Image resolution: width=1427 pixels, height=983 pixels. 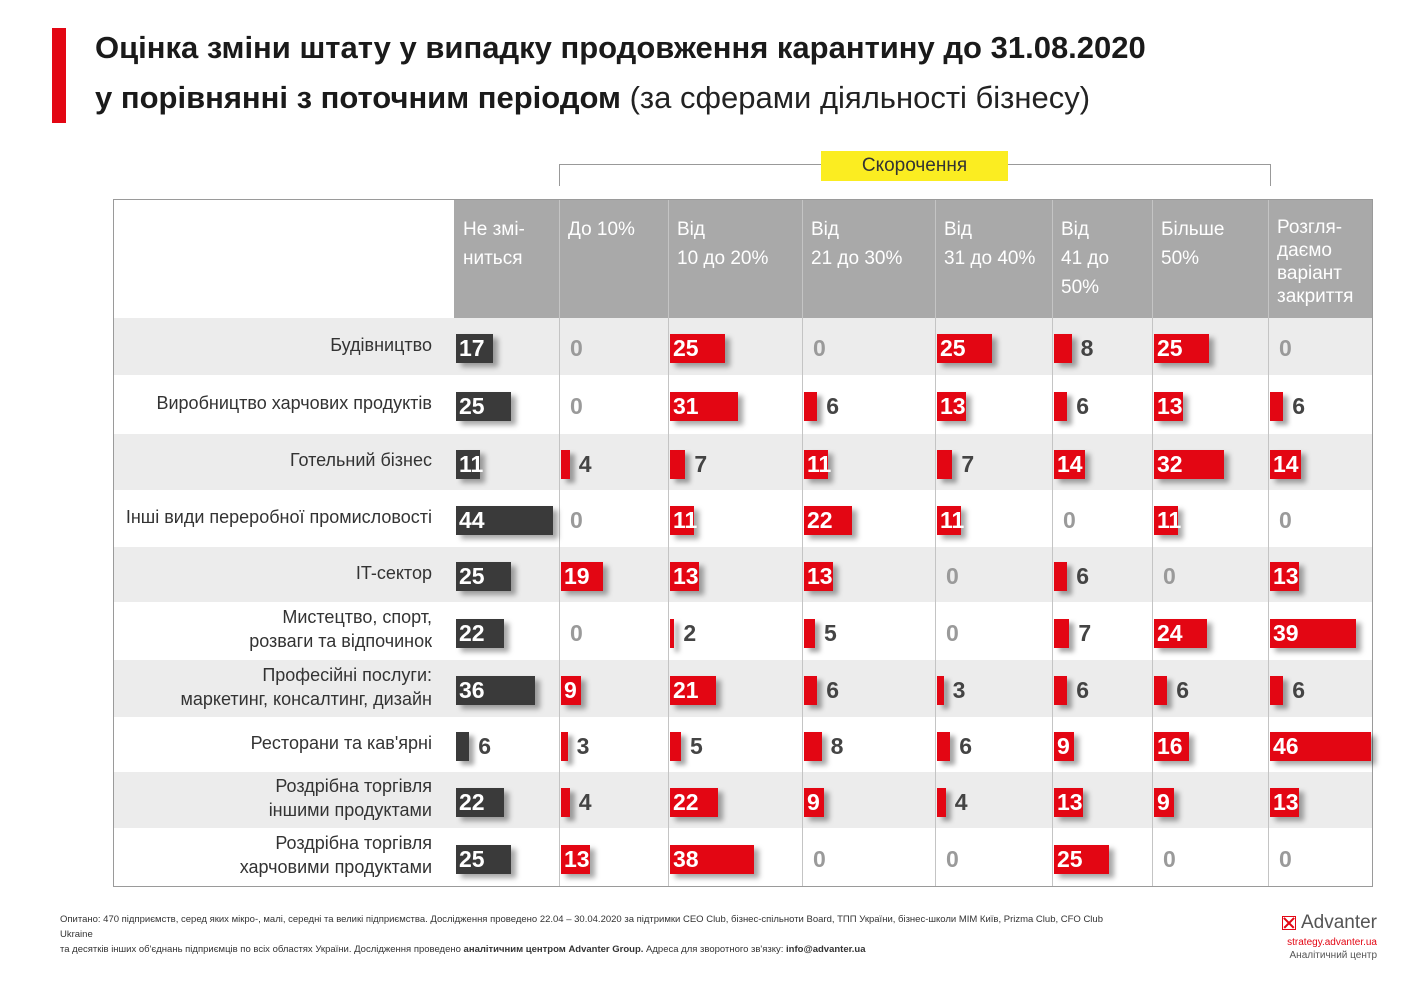 What do you see at coordinates (820, 520) in the screenshot?
I see `value-label: 22` at bounding box center [820, 520].